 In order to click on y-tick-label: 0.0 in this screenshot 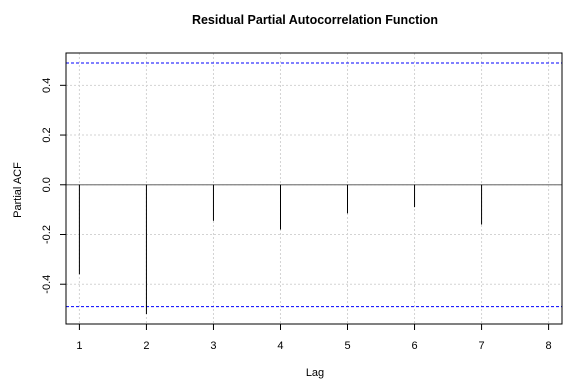, I will do `click(47, 184)`.